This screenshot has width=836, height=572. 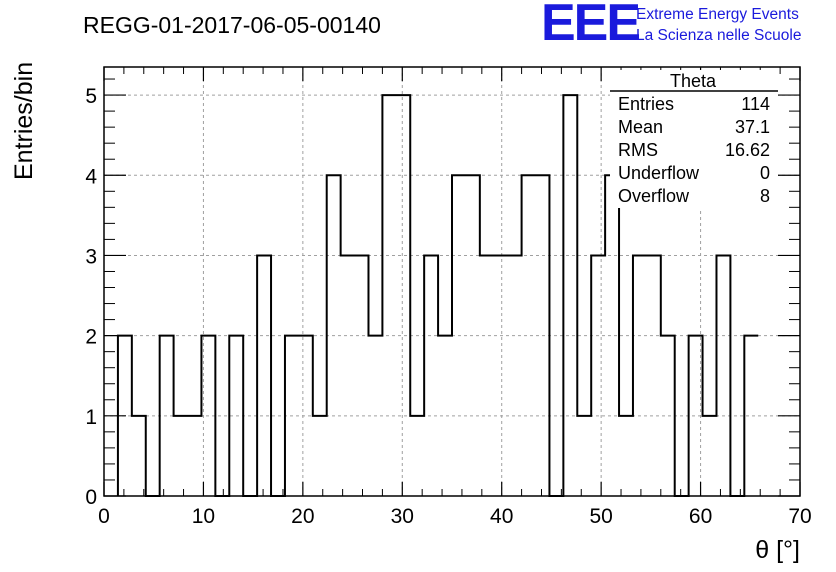 What do you see at coordinates (600, 516) in the screenshot?
I see `x-tick-label: 50` at bounding box center [600, 516].